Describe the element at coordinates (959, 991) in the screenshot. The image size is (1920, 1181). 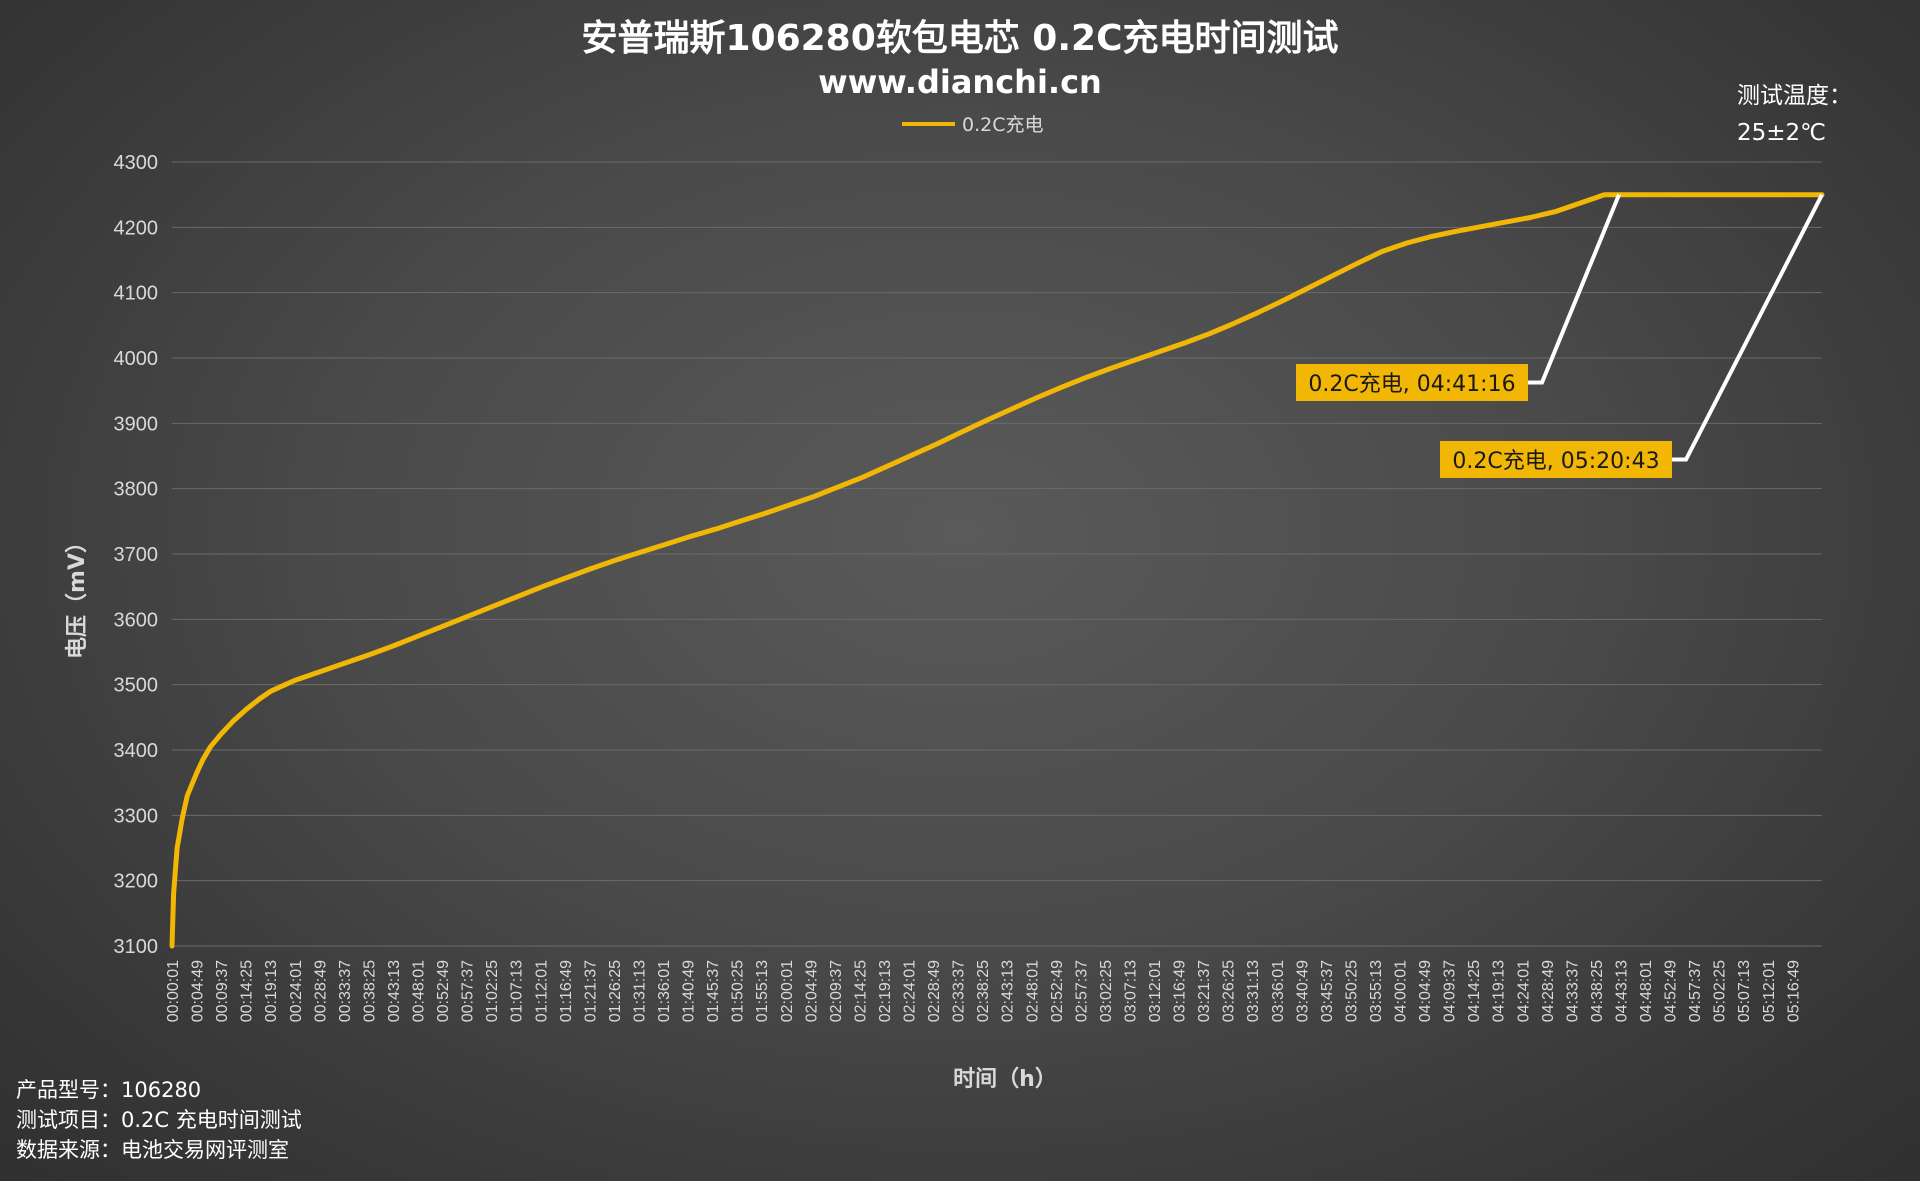
I see `x-tick-label: 02:33:37` at that location.